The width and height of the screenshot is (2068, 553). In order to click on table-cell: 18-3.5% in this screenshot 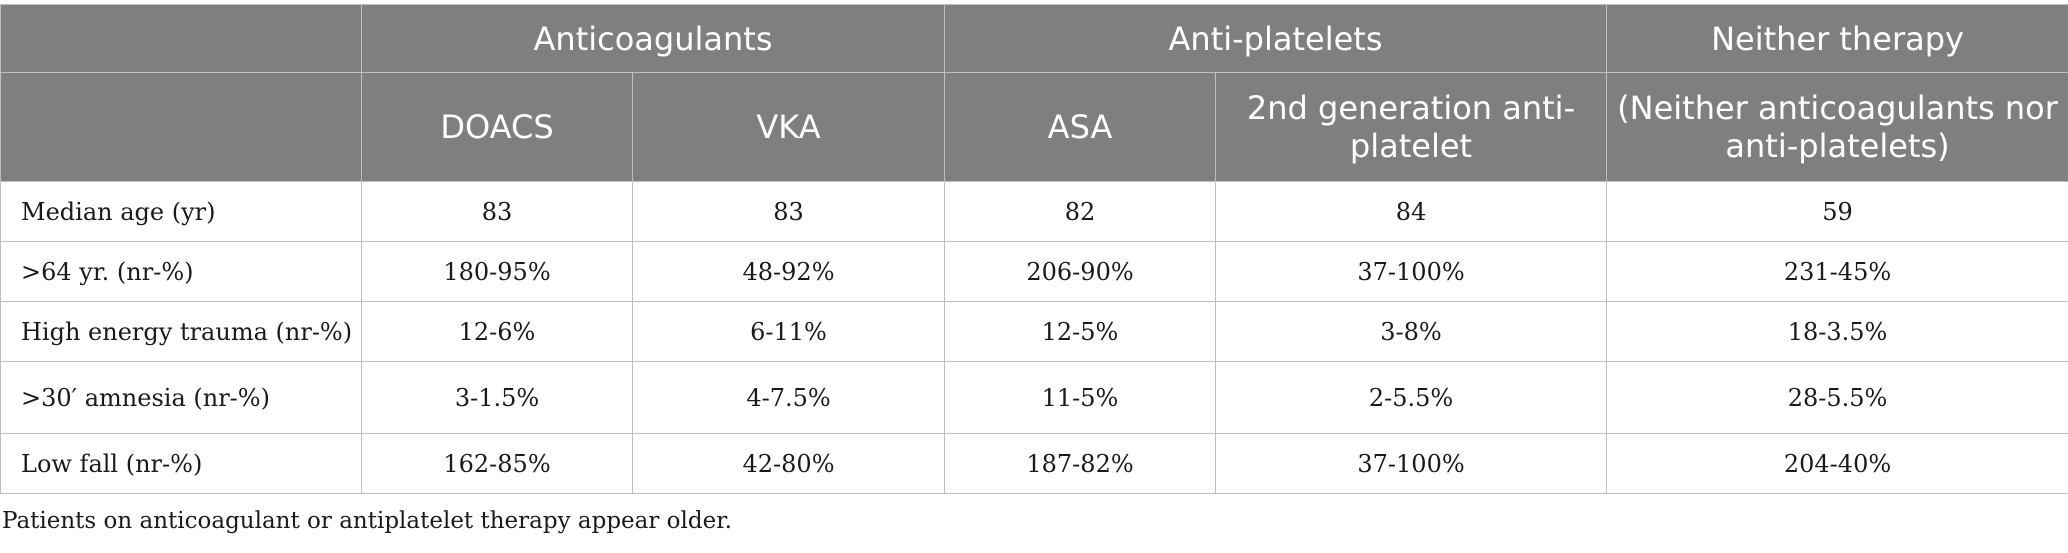, I will do `click(1837, 331)`.